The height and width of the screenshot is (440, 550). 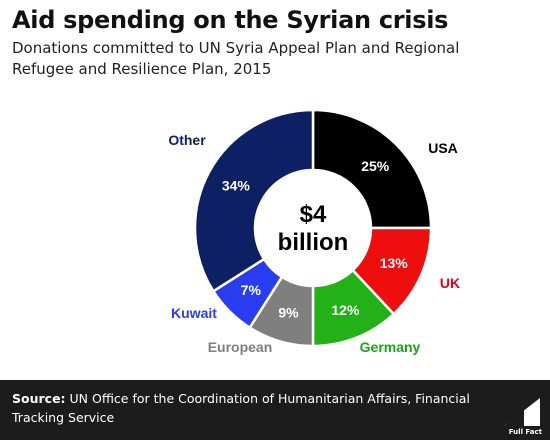 What do you see at coordinates (240, 347) in the screenshot?
I see `category-label-european: European` at bounding box center [240, 347].